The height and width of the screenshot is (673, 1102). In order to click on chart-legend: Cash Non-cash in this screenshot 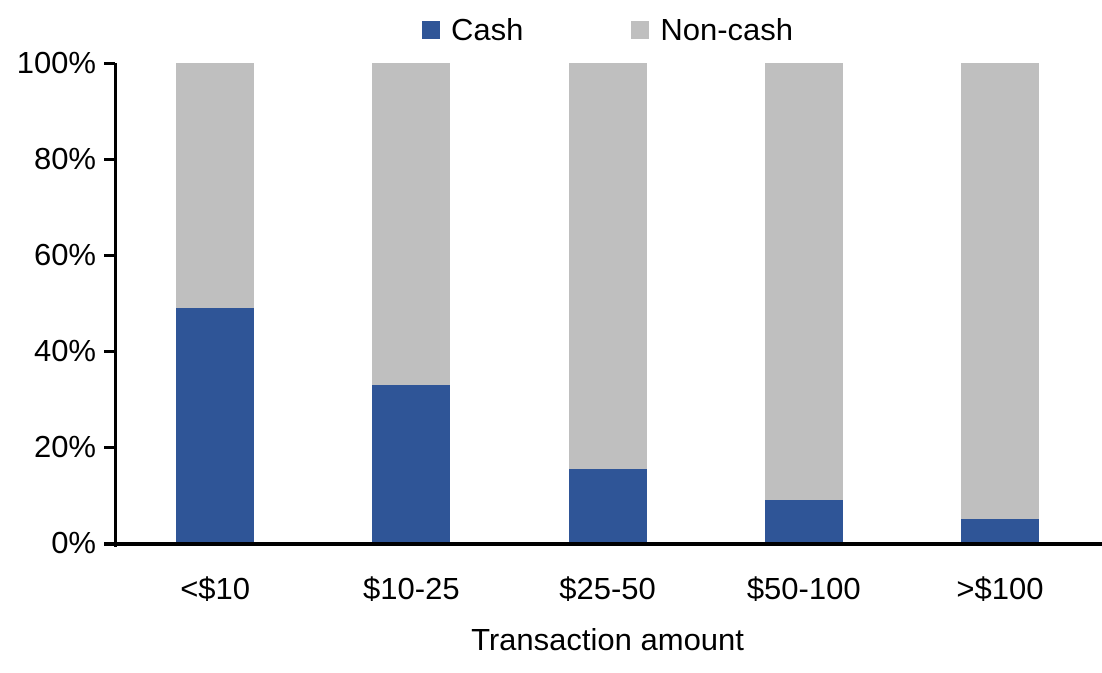, I will do `click(607, 30)`.